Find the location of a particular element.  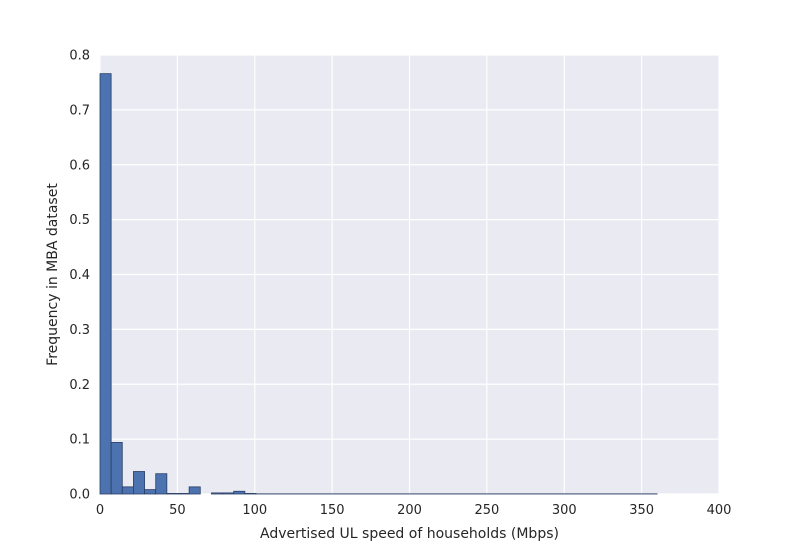

x-tick-label: 400 is located at coordinates (719, 510).